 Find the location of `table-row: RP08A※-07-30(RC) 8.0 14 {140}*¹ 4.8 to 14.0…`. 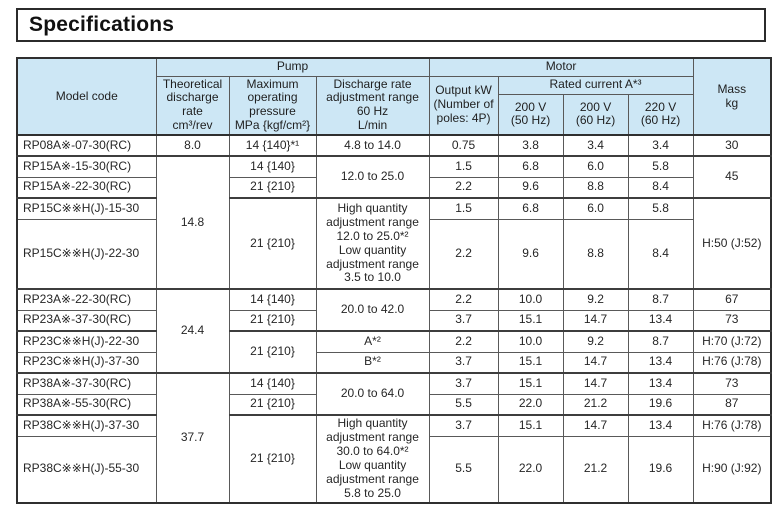

table-row: RP08A※-07-30(RC) 8.0 14 {140}*¹ 4.8 to 14.0… is located at coordinates (394, 145).